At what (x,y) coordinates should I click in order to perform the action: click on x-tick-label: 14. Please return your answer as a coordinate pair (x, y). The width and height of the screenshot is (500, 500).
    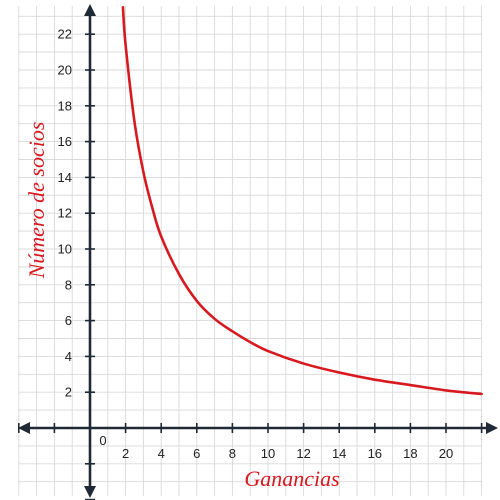
    Looking at the image, I should click on (339, 453).